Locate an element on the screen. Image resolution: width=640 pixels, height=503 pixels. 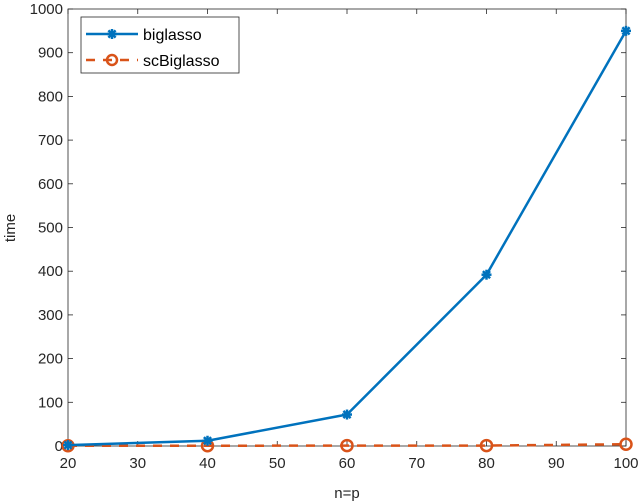
x-tick-label: 30 is located at coordinates (137, 463).